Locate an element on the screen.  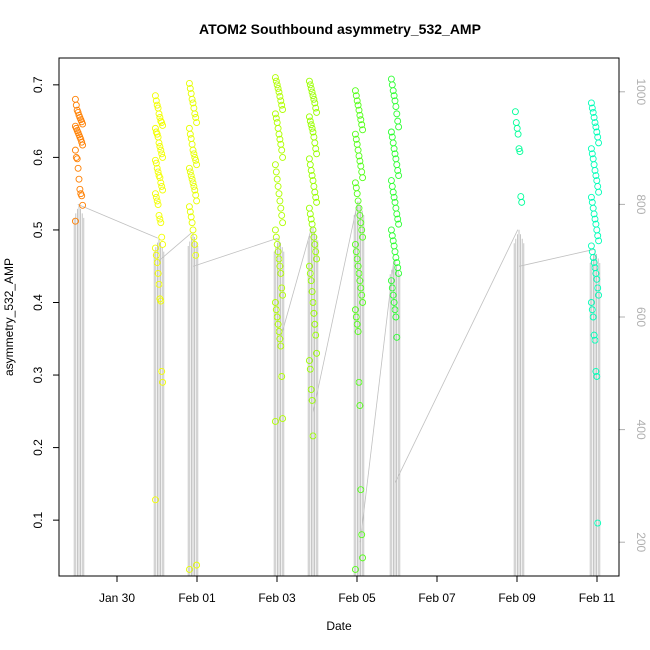
y2-tick-label: 200 is located at coordinates (641, 542).